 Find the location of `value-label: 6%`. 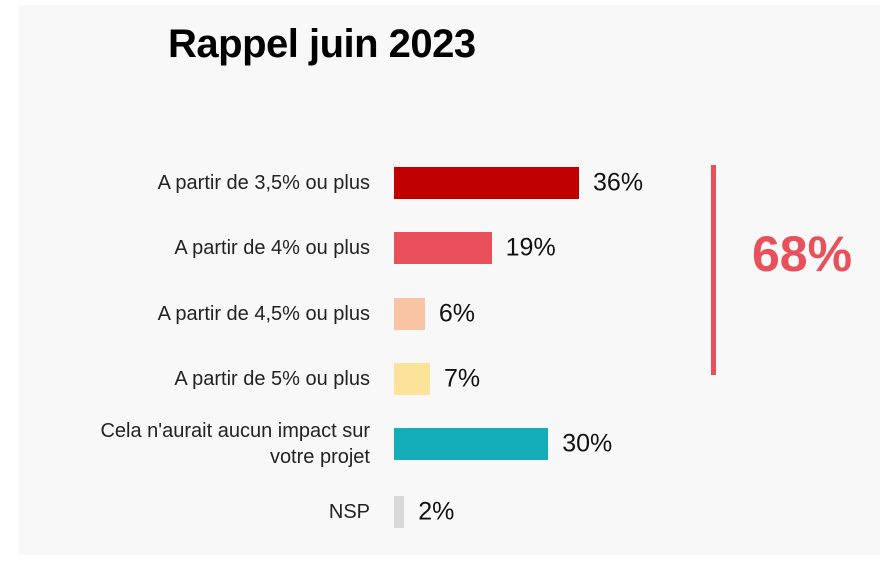

value-label: 6% is located at coordinates (456, 313).